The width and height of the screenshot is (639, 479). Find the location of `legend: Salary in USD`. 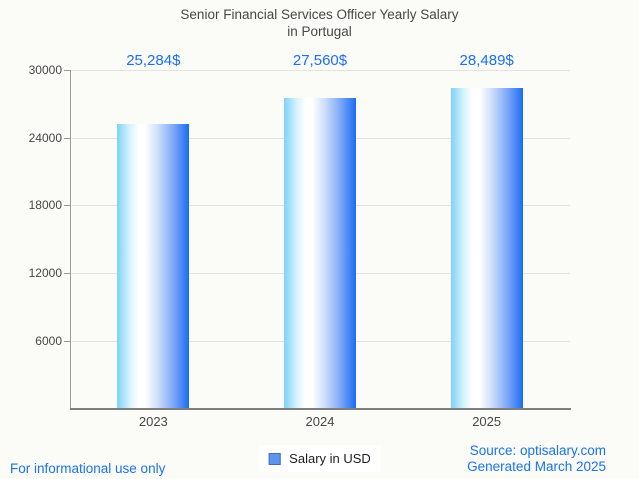

legend: Salary in USD is located at coordinates (319, 458).